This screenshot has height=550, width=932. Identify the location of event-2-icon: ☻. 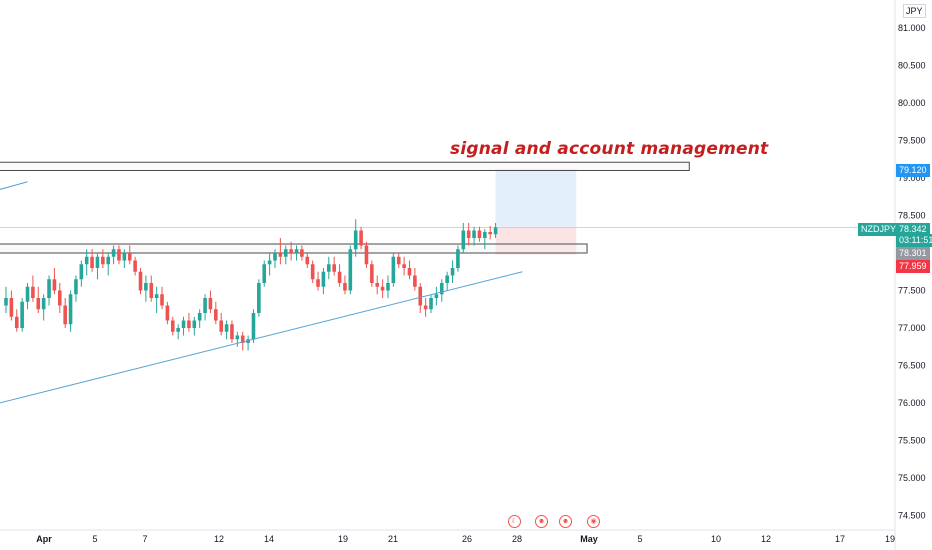
(541, 521).